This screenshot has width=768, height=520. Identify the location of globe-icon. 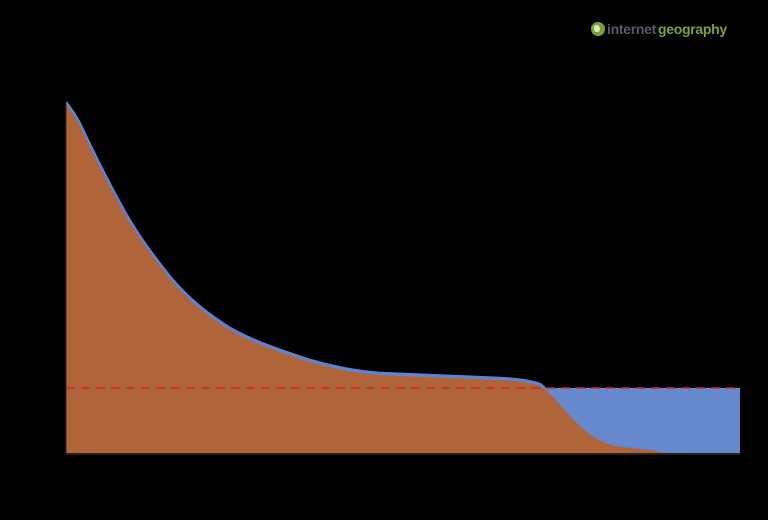
(598, 29).